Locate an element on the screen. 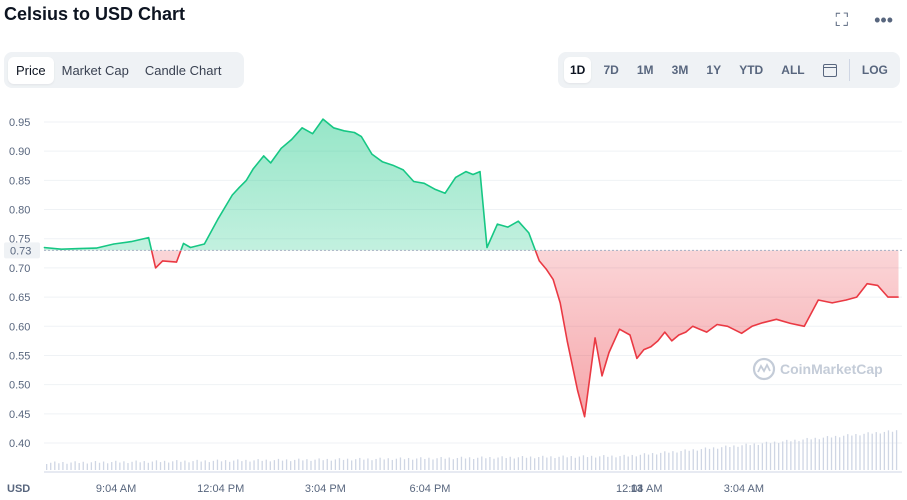 This screenshot has height=500, width=907. coinmarketcap-logo-mark is located at coordinates (764, 367).